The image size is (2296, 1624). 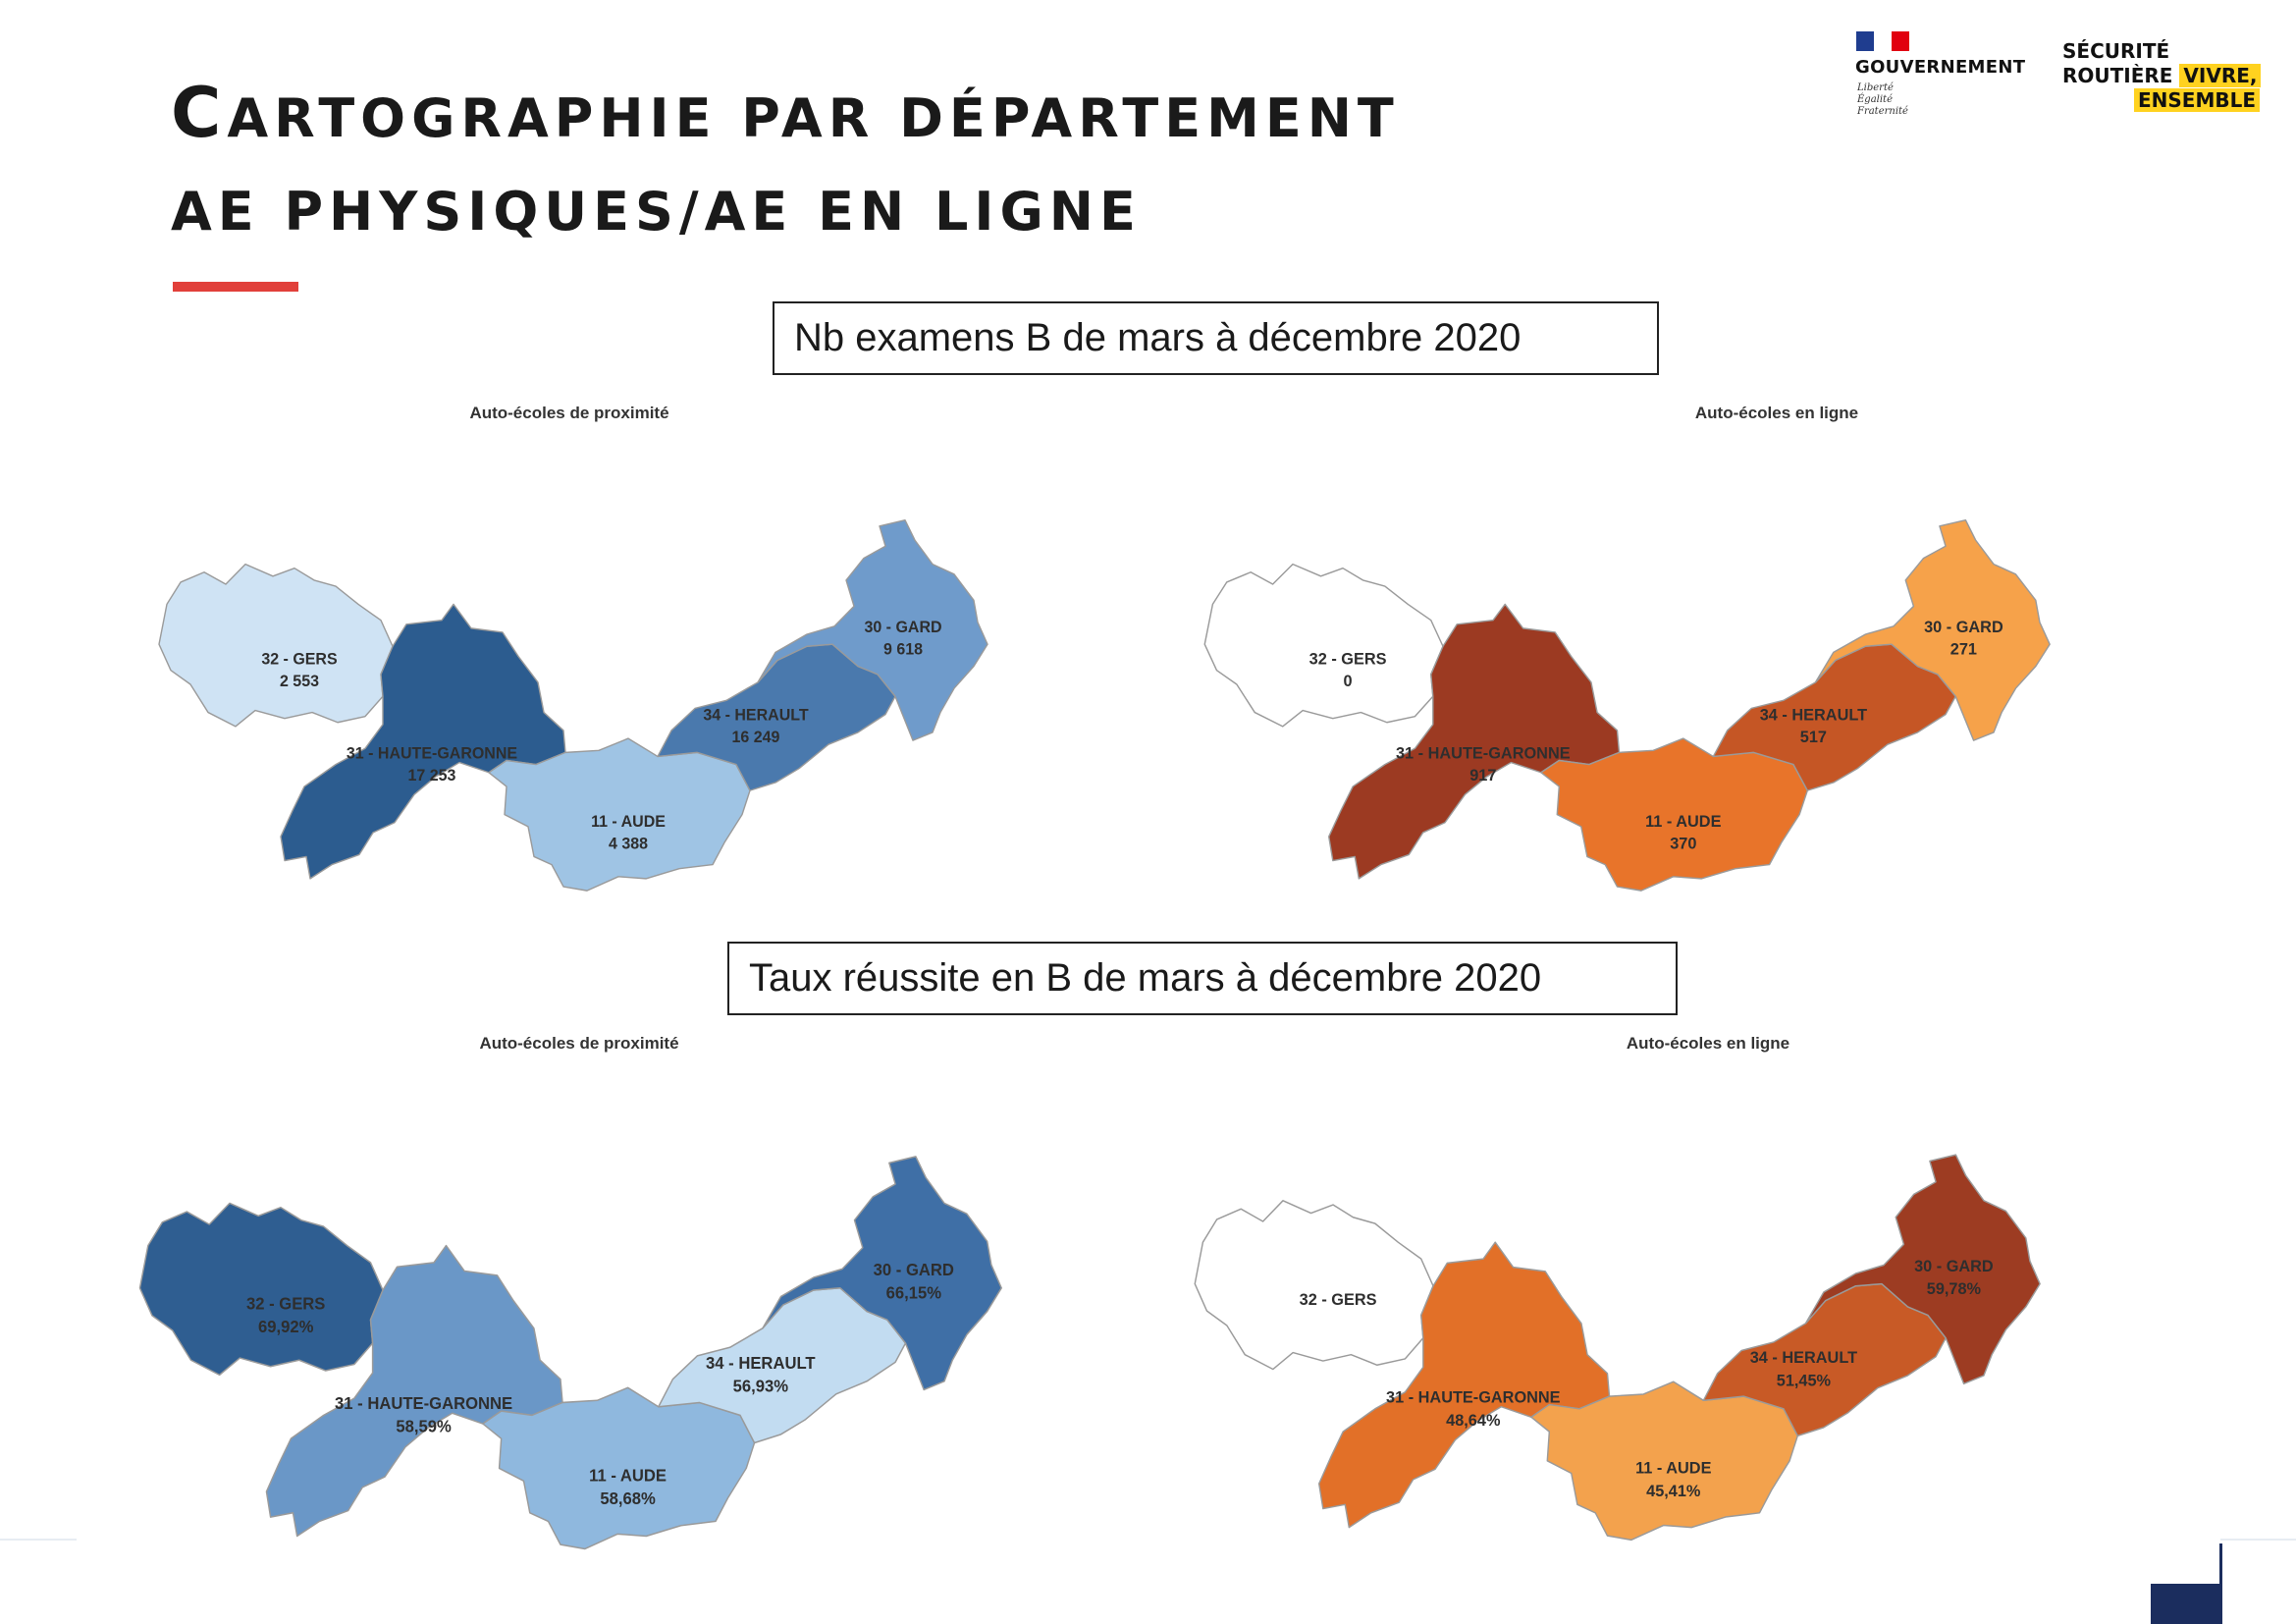 What do you see at coordinates (1473, 1419) in the screenshot?
I see `department-value-hg: 48,64%` at bounding box center [1473, 1419].